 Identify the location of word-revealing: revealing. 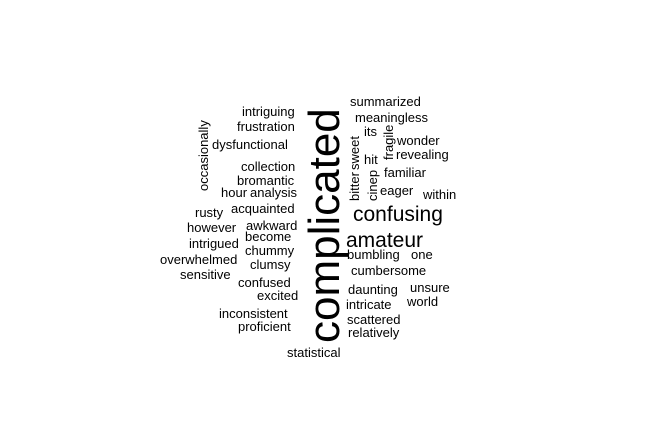
(422, 154).